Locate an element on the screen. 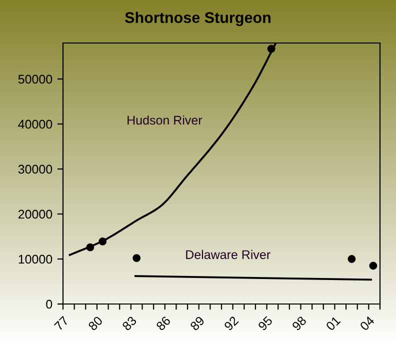  x-tick-label: 89 is located at coordinates (197, 324).